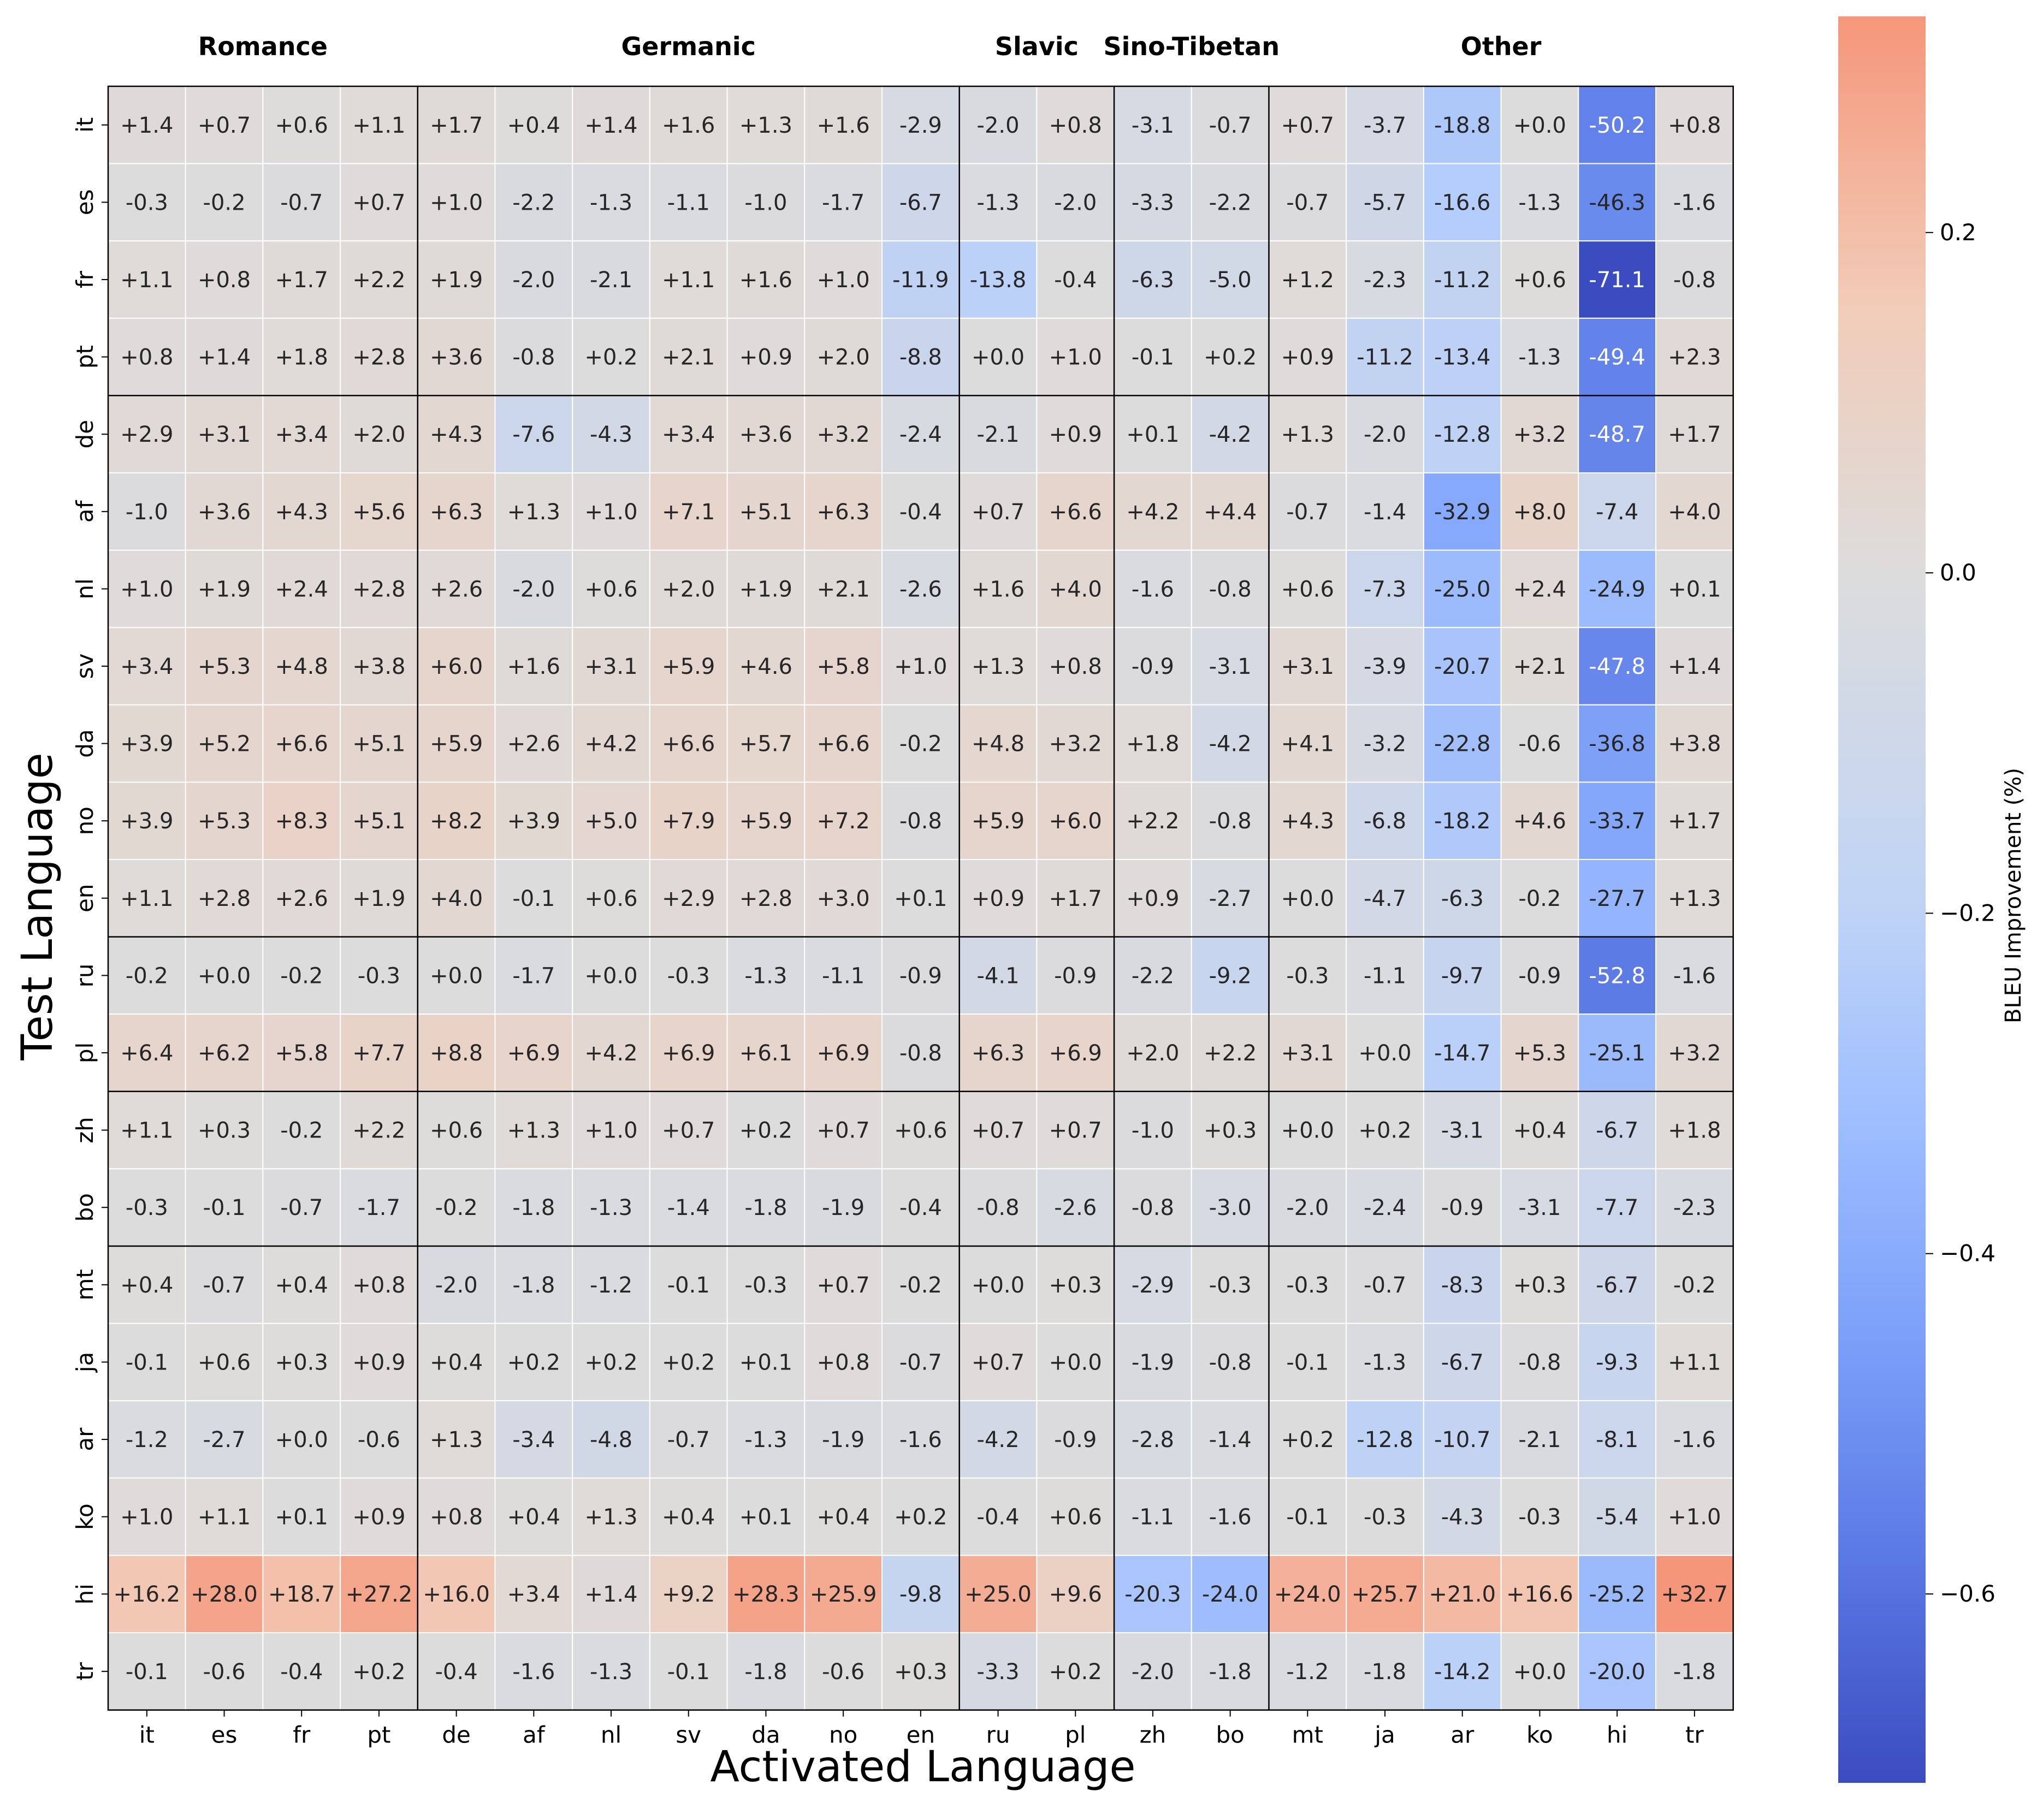 The width and height of the screenshot is (2043, 1820). I want to click on cell-value-label: +1.0, so click(920, 666).